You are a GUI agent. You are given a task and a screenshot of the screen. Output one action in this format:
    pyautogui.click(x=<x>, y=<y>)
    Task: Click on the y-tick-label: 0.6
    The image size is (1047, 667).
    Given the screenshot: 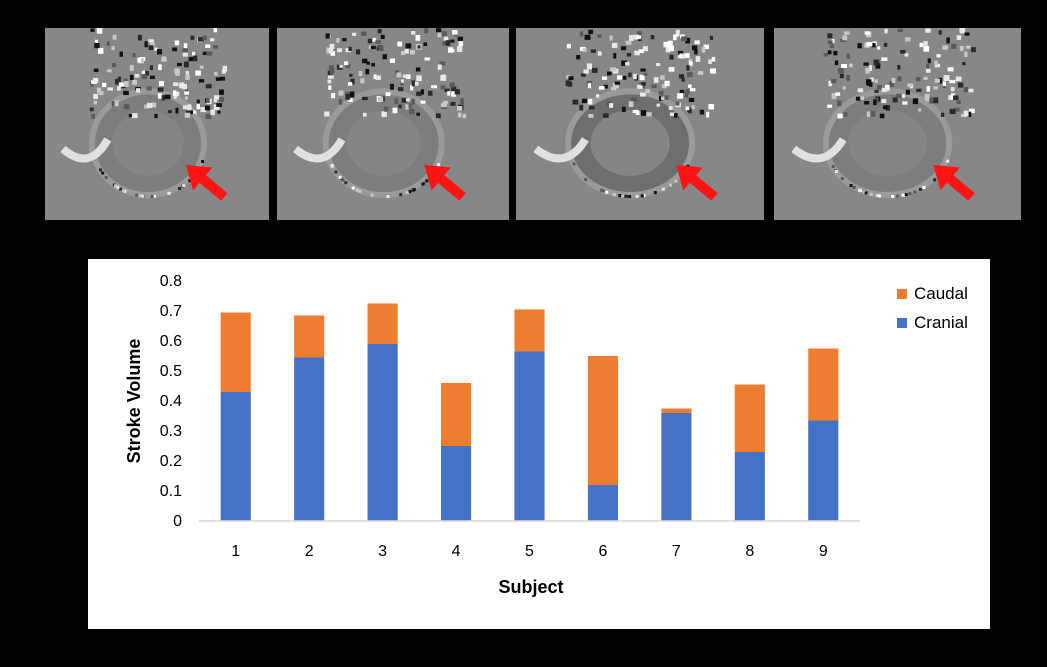 What is the action you would take?
    pyautogui.click(x=171, y=341)
    